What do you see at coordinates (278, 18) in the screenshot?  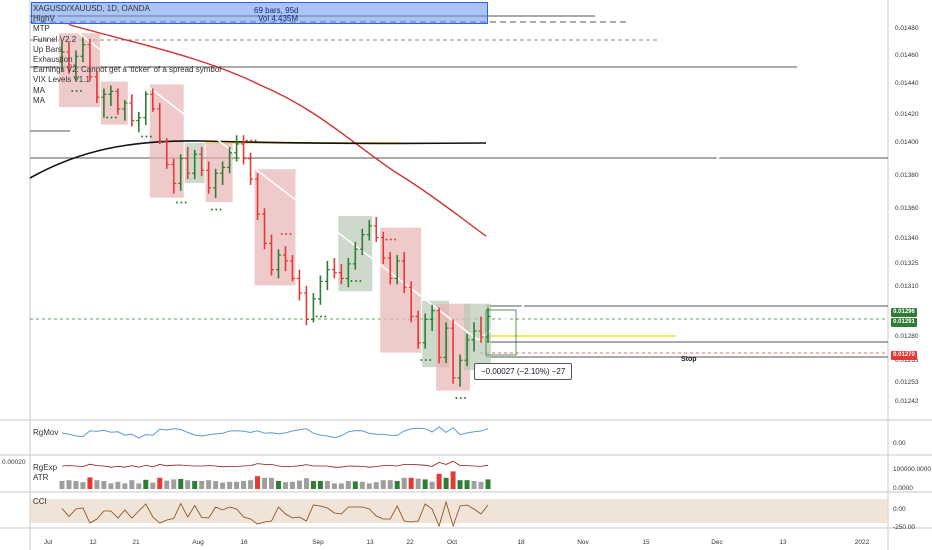 I see `volume-label: Vol 4.435M` at bounding box center [278, 18].